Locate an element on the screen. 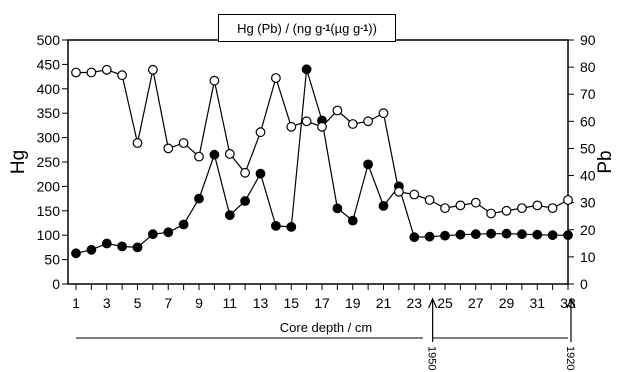  right-axis: 0 10 20 30 40 50 60 70 80 90 is located at coordinates (582, 162).